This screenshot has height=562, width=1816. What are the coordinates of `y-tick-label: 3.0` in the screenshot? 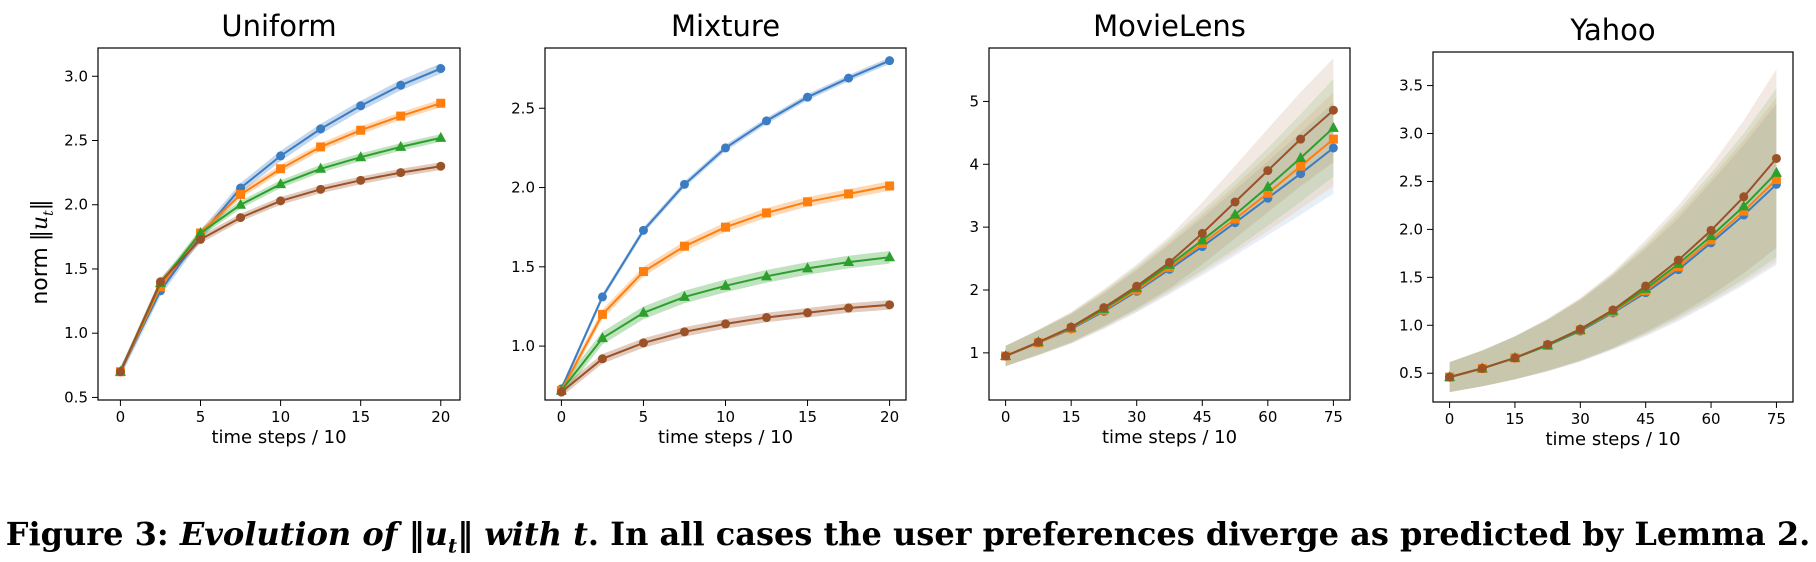 It's located at (76, 76).